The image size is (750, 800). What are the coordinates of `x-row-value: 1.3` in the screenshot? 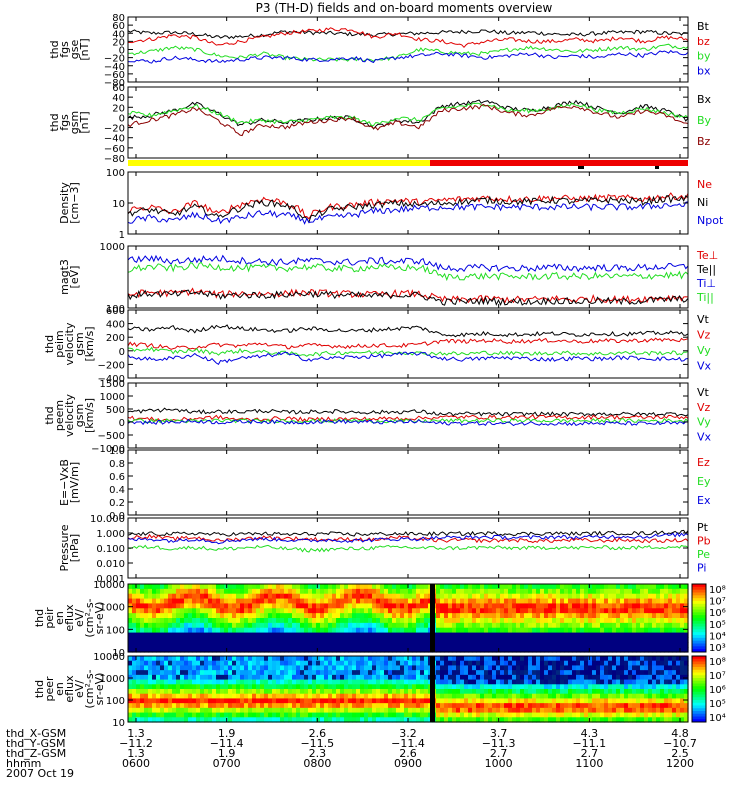 It's located at (136, 733).